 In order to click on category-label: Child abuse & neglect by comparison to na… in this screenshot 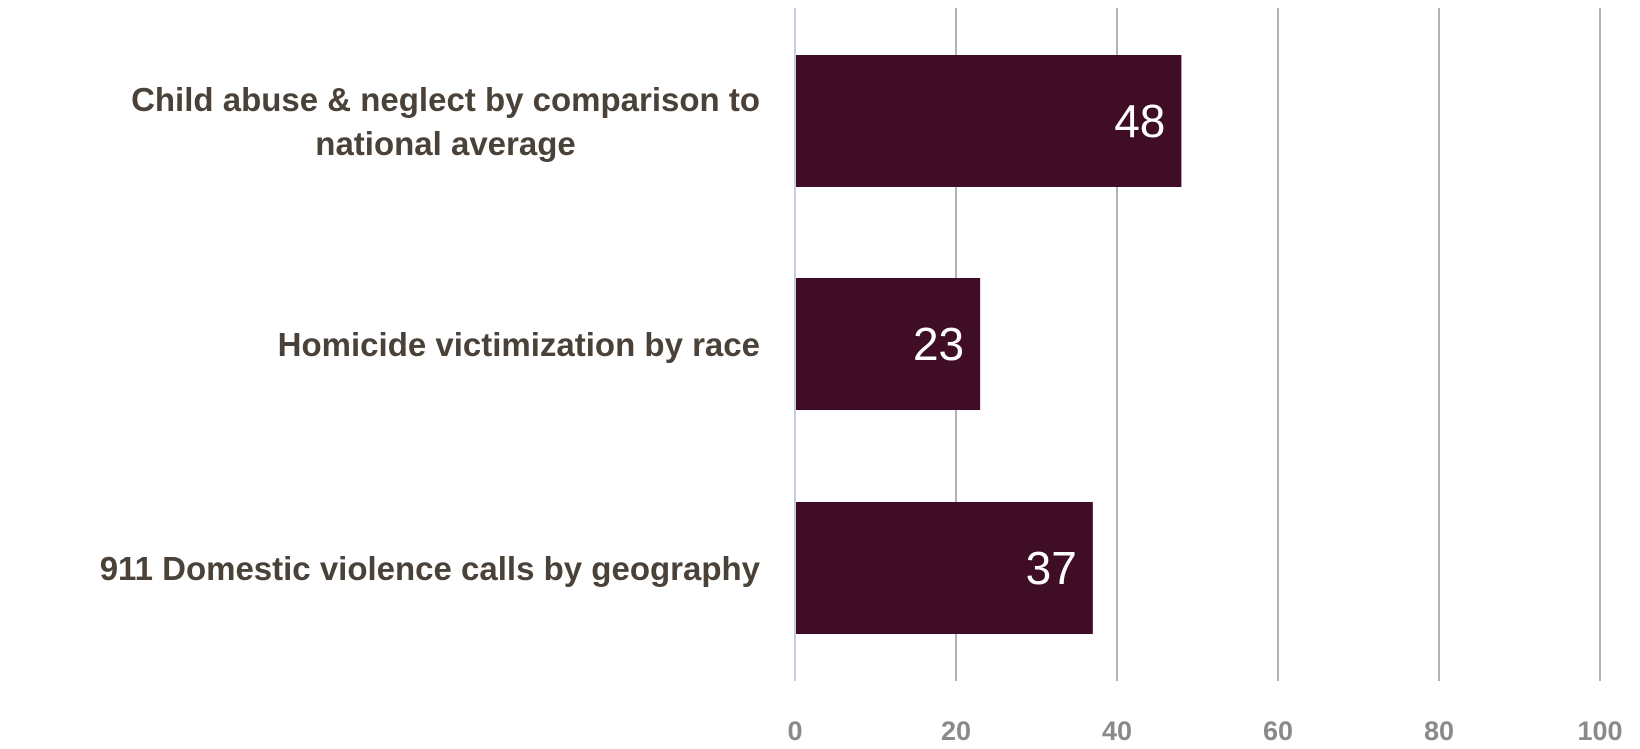, I will do `click(445, 121)`.